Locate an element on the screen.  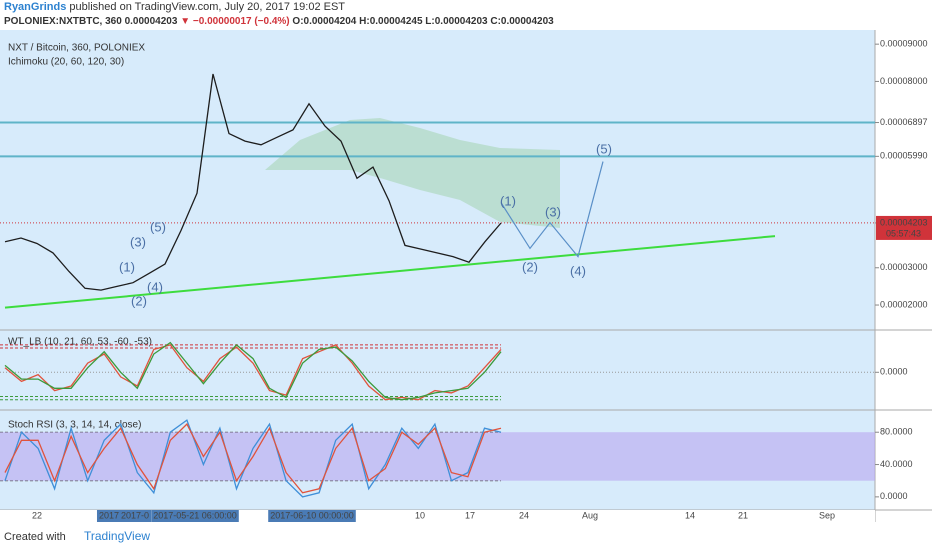
pane-title: NXT / Bitcoin, 360, POLONIEX is located at coordinates (76, 48).